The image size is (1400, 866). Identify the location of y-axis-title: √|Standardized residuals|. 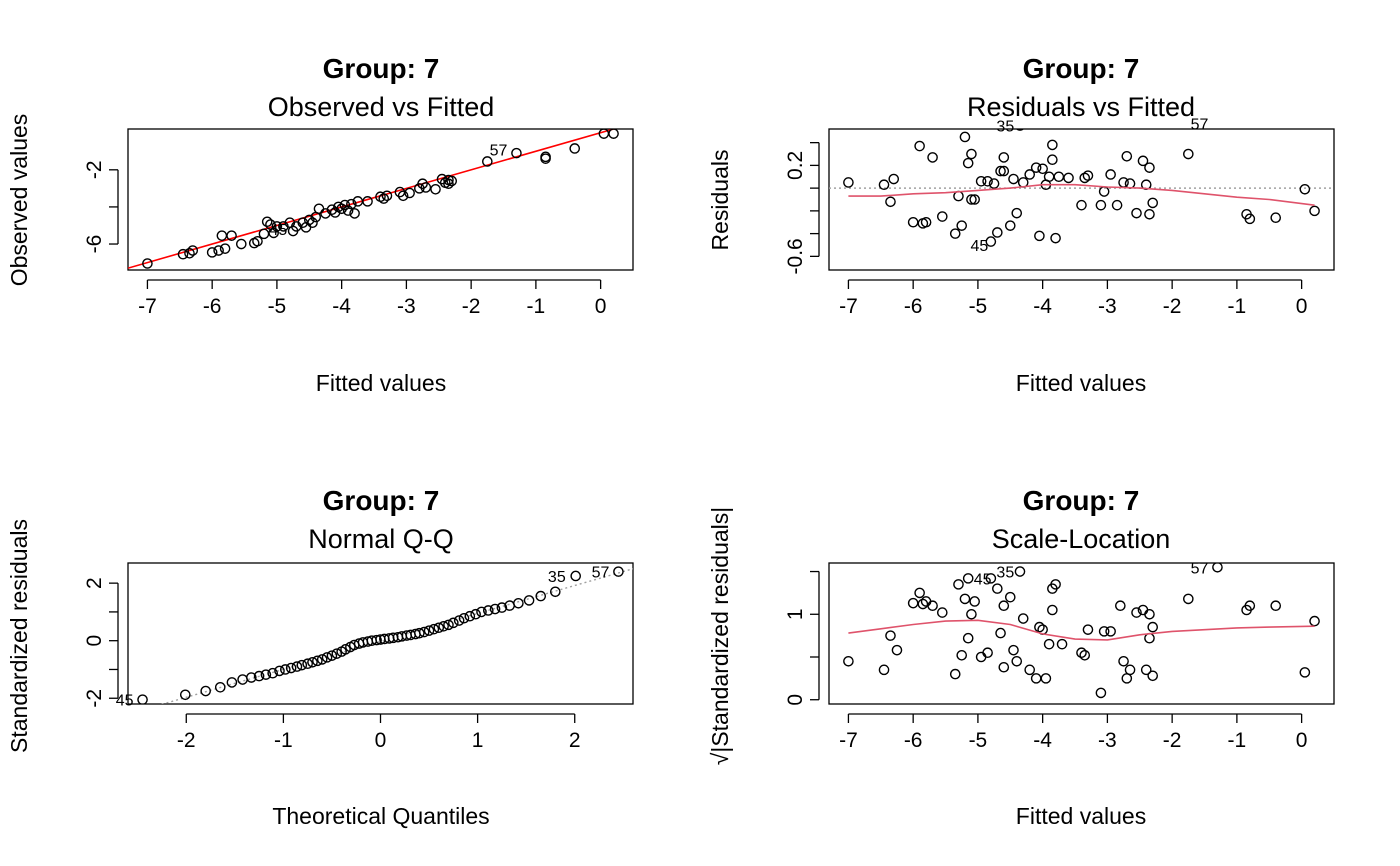
(720, 636).